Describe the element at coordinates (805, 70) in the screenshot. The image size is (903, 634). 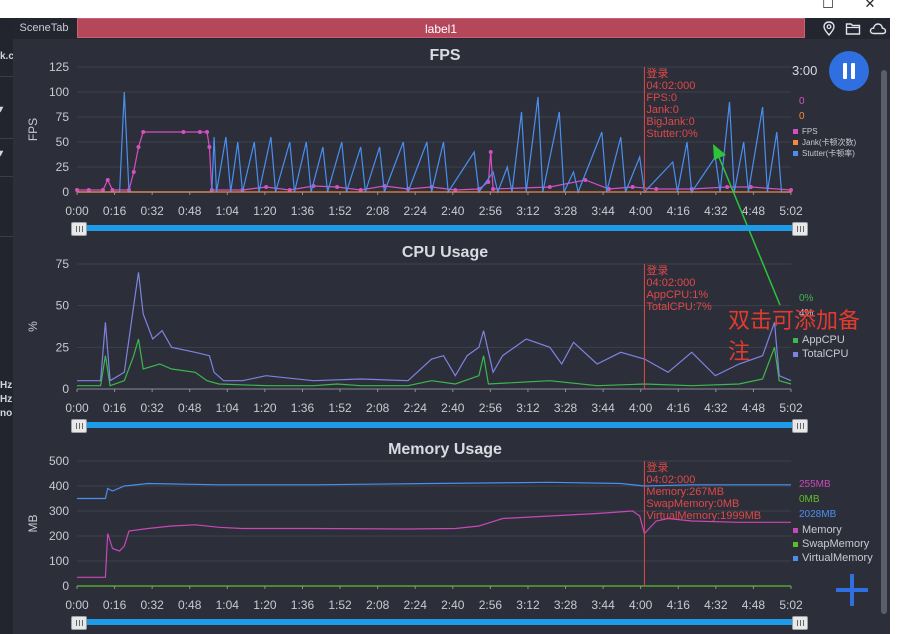
I see `elapsed-timer: 3:00` at that location.